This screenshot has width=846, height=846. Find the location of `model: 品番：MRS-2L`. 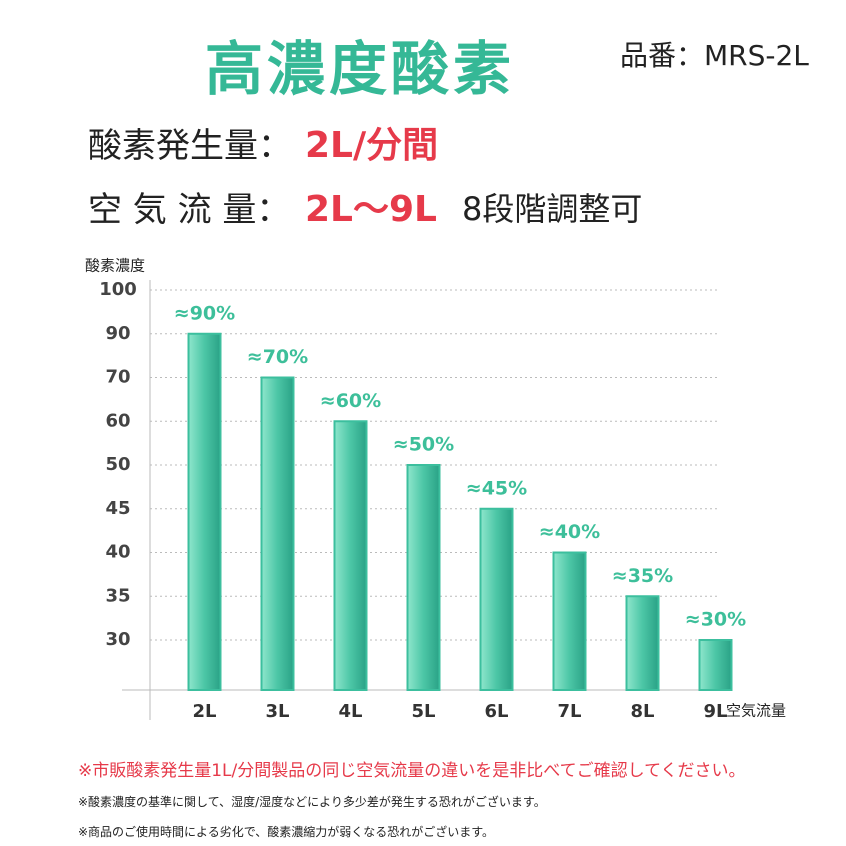

model: 品番：MRS-2L is located at coordinates (714, 55).